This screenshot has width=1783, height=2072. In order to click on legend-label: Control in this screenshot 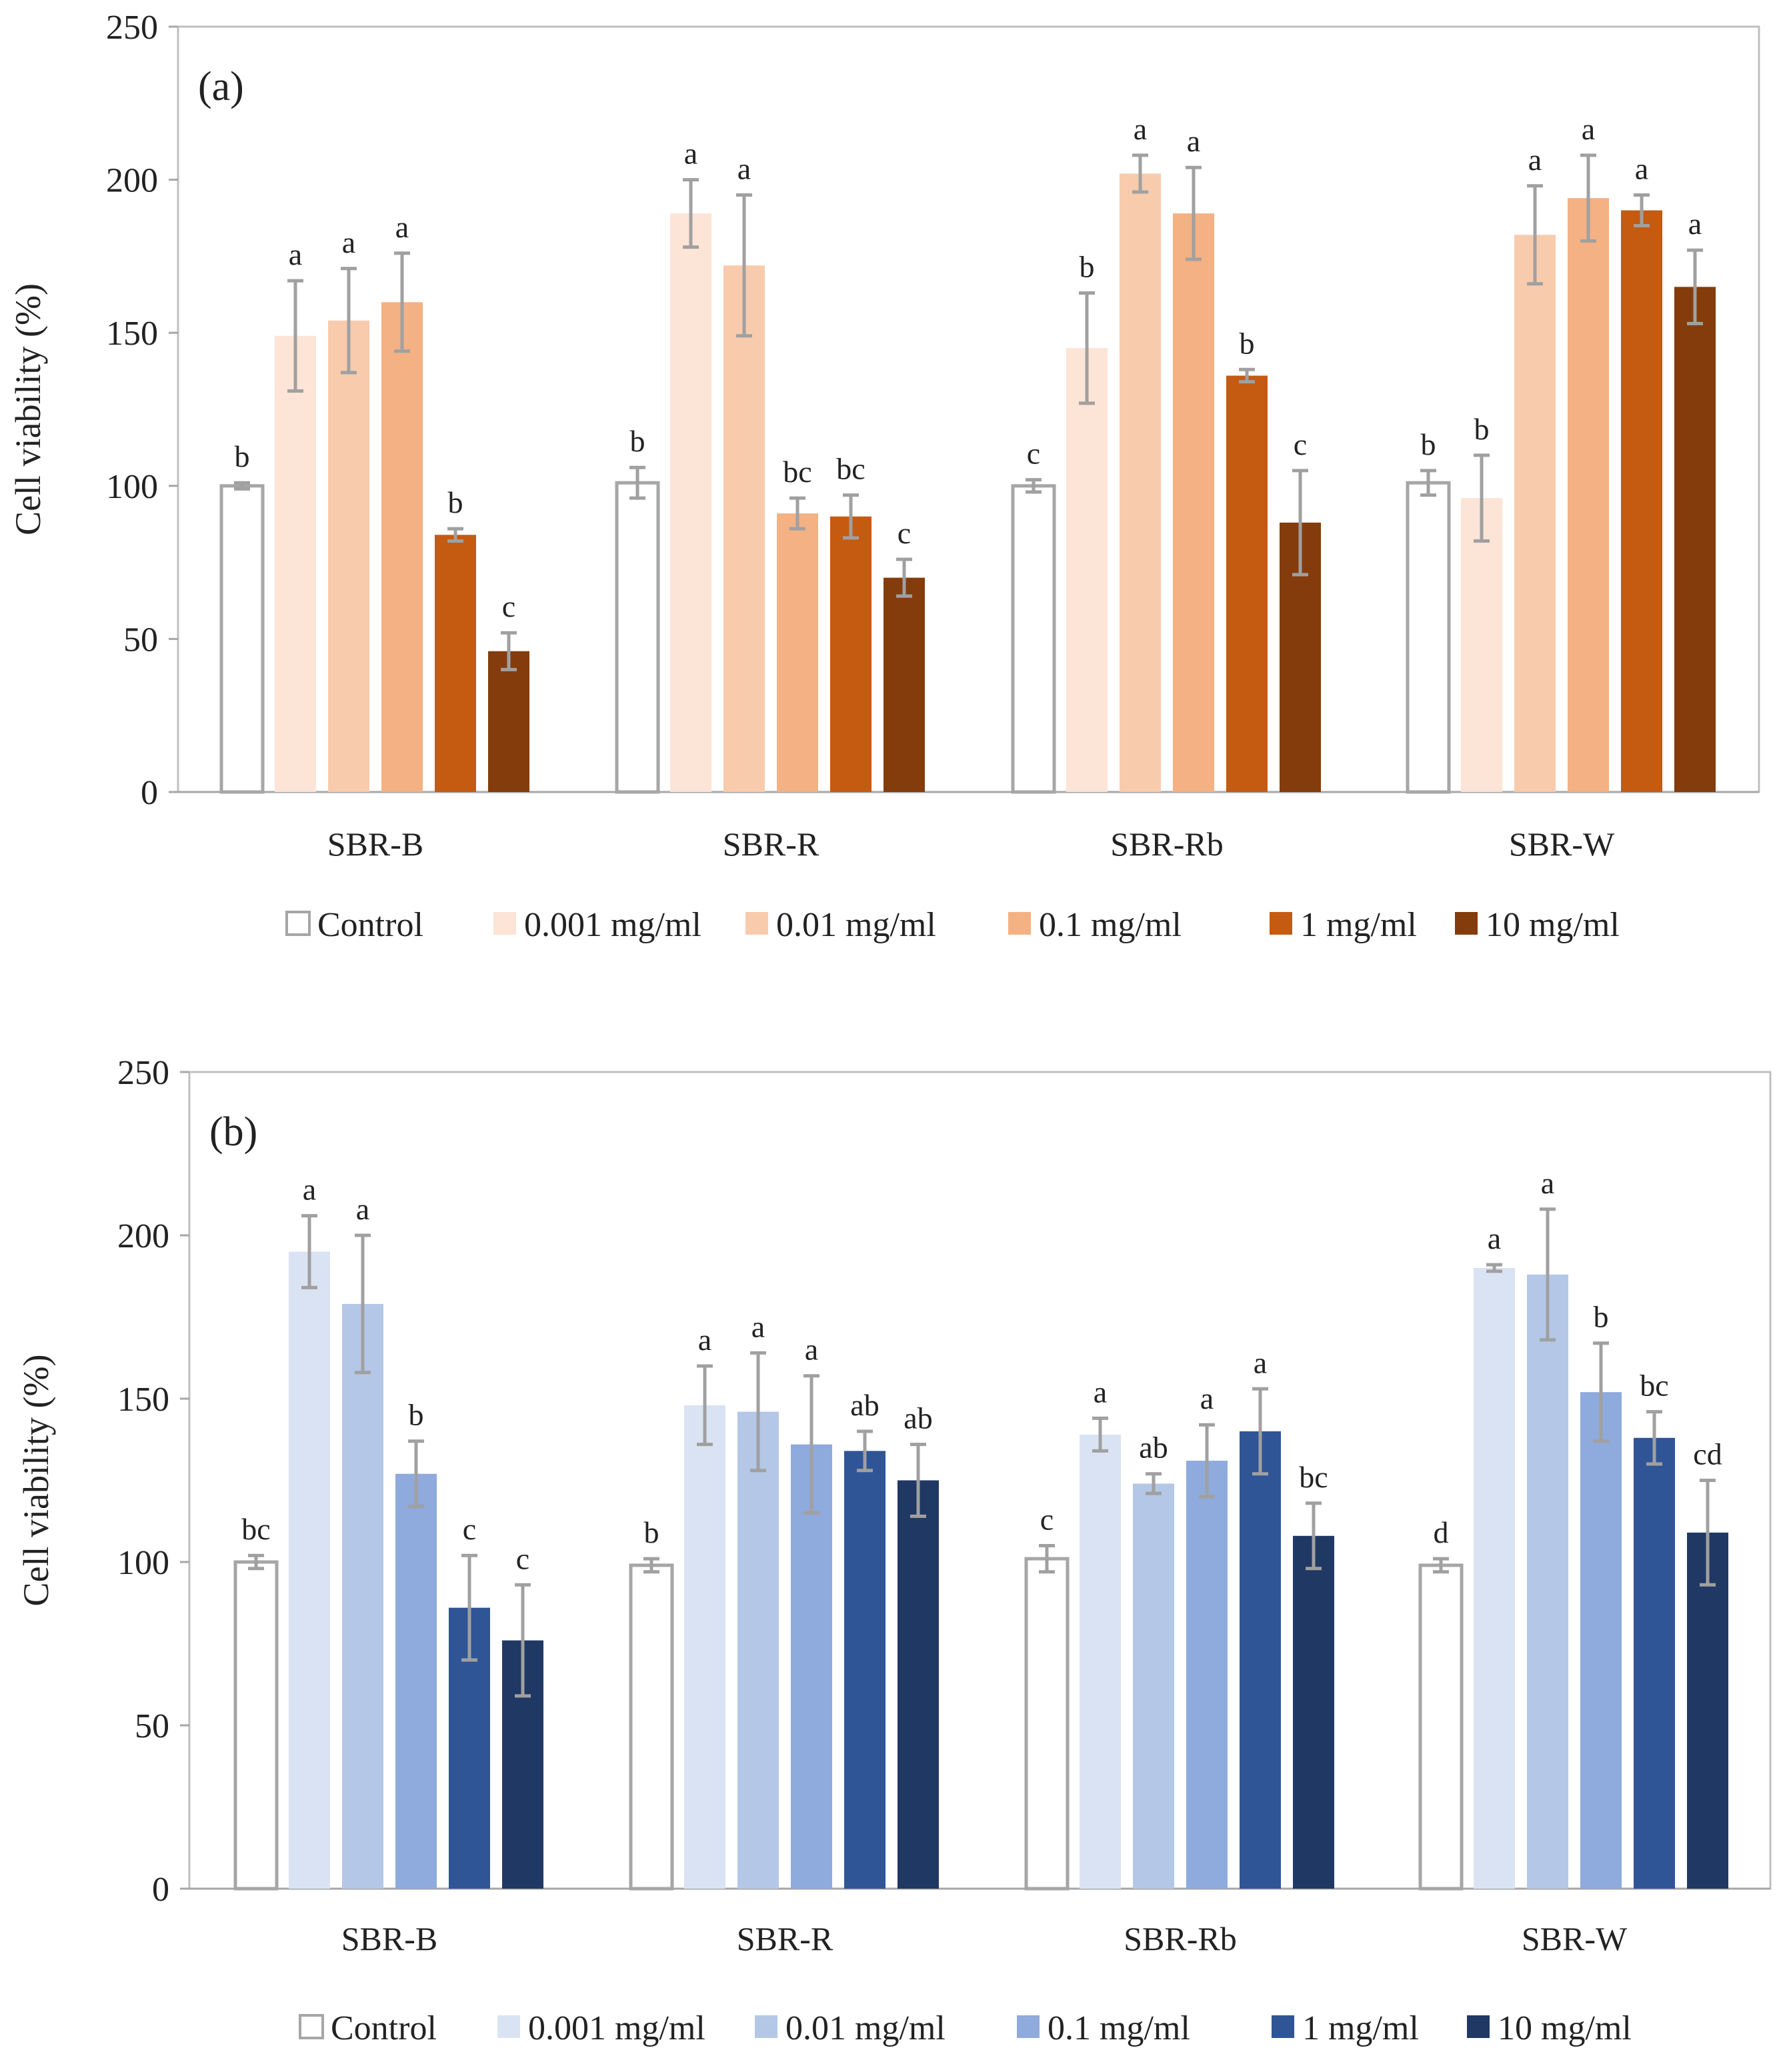, I will do `click(384, 2028)`.